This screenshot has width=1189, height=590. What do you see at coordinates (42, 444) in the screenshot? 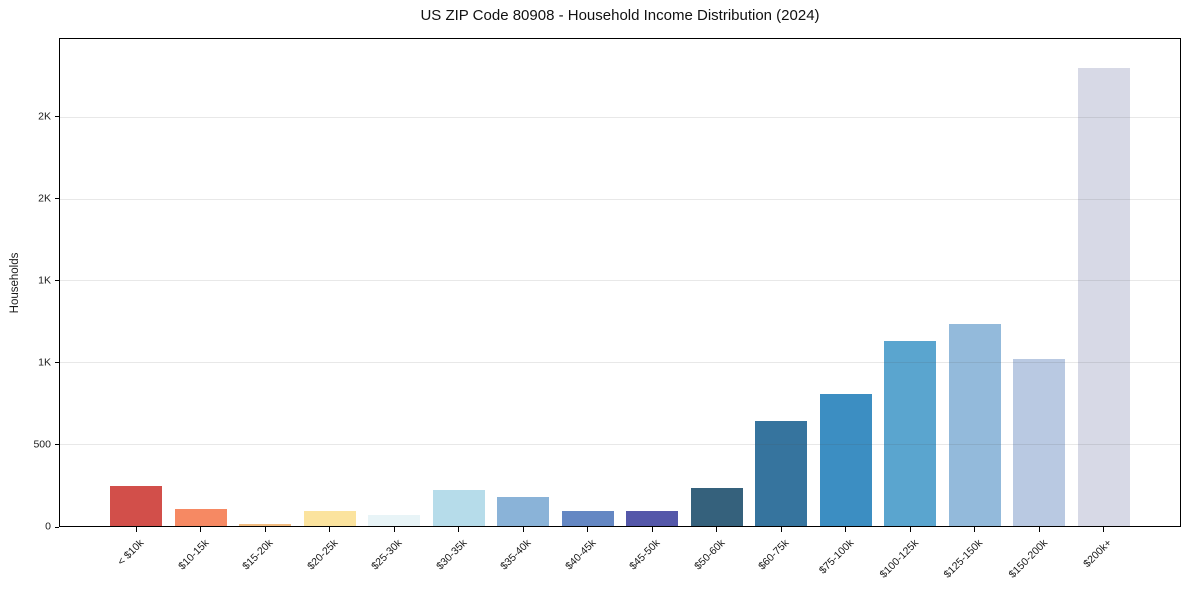
I see `y-tick-label: 500` at bounding box center [42, 444].